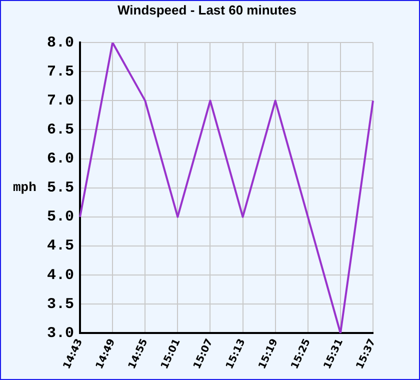 This screenshot has width=420, height=380. Describe the element at coordinates (25, 188) in the screenshot. I see `y-axis-title: mph` at that location.